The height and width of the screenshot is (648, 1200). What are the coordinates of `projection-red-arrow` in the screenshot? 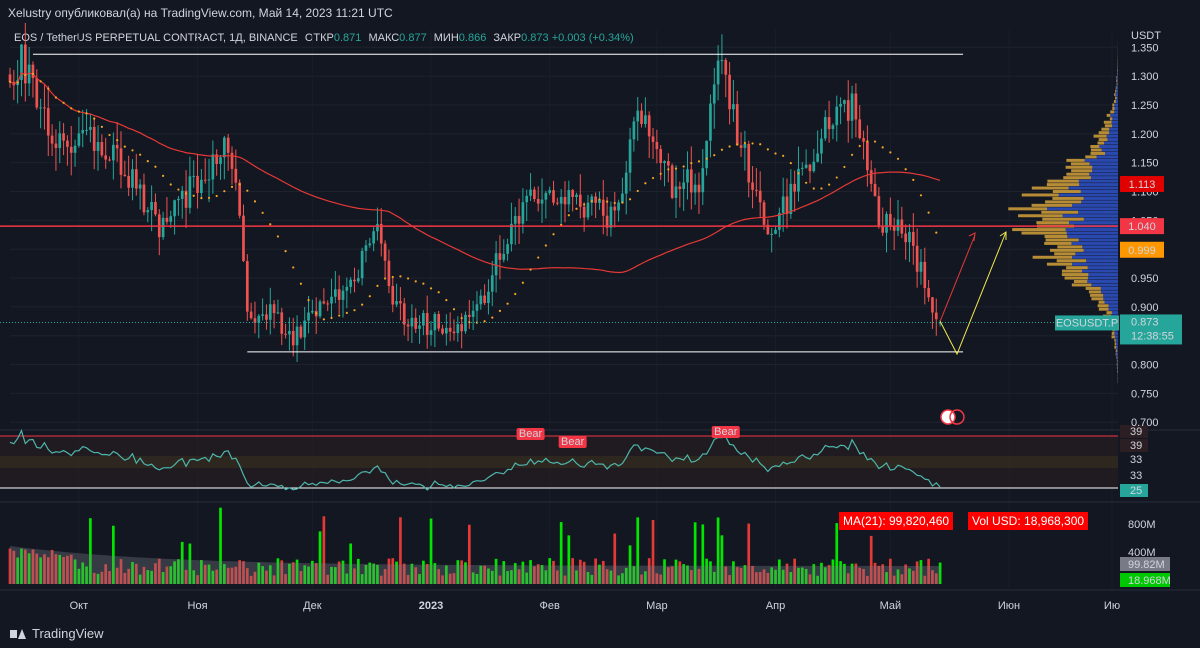 It's located at (957, 278).